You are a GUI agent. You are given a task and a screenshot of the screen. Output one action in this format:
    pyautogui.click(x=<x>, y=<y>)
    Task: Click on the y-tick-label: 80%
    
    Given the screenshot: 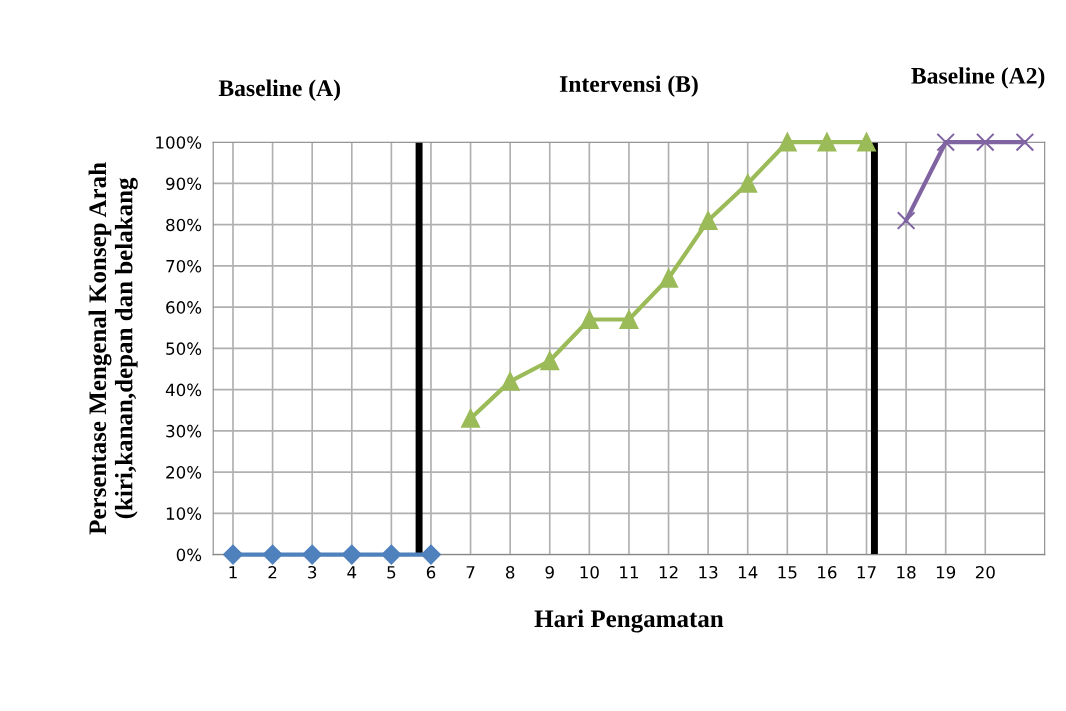 What is the action you would take?
    pyautogui.click(x=184, y=225)
    